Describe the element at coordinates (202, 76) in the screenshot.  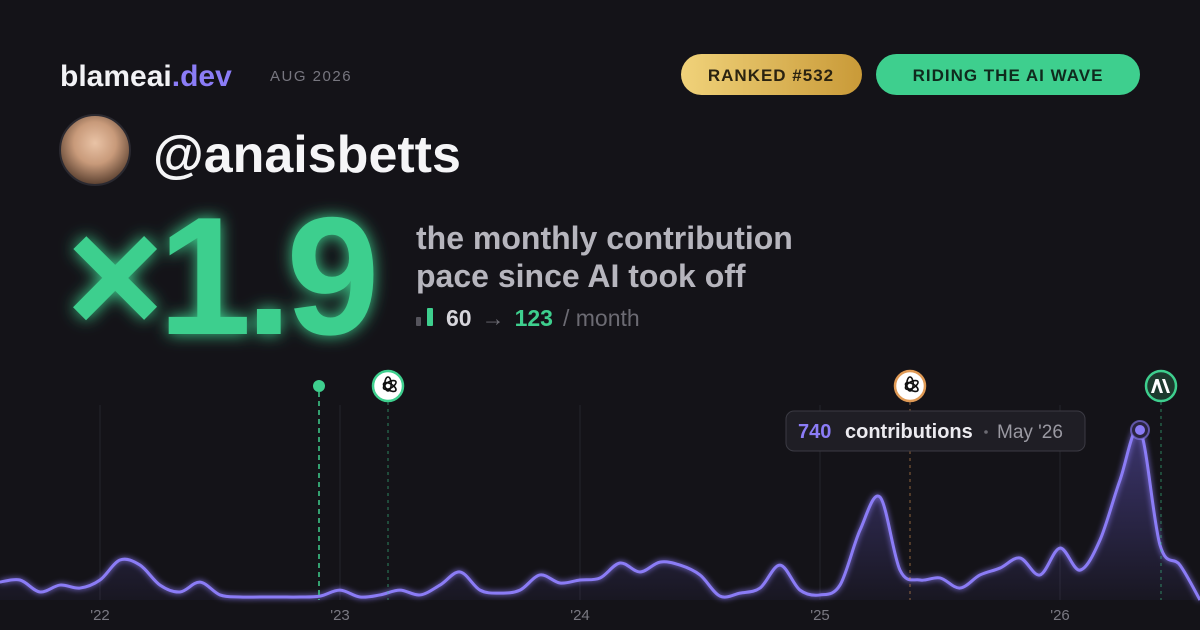
I see `brand-tld: .dev` at that location.